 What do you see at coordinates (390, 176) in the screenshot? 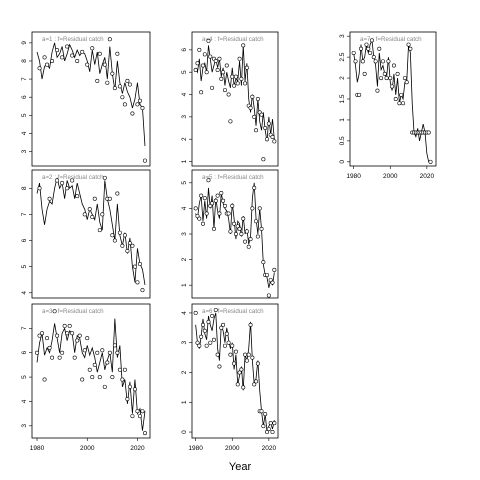
I see `x-tick-label: 2000` at bounding box center [390, 176].